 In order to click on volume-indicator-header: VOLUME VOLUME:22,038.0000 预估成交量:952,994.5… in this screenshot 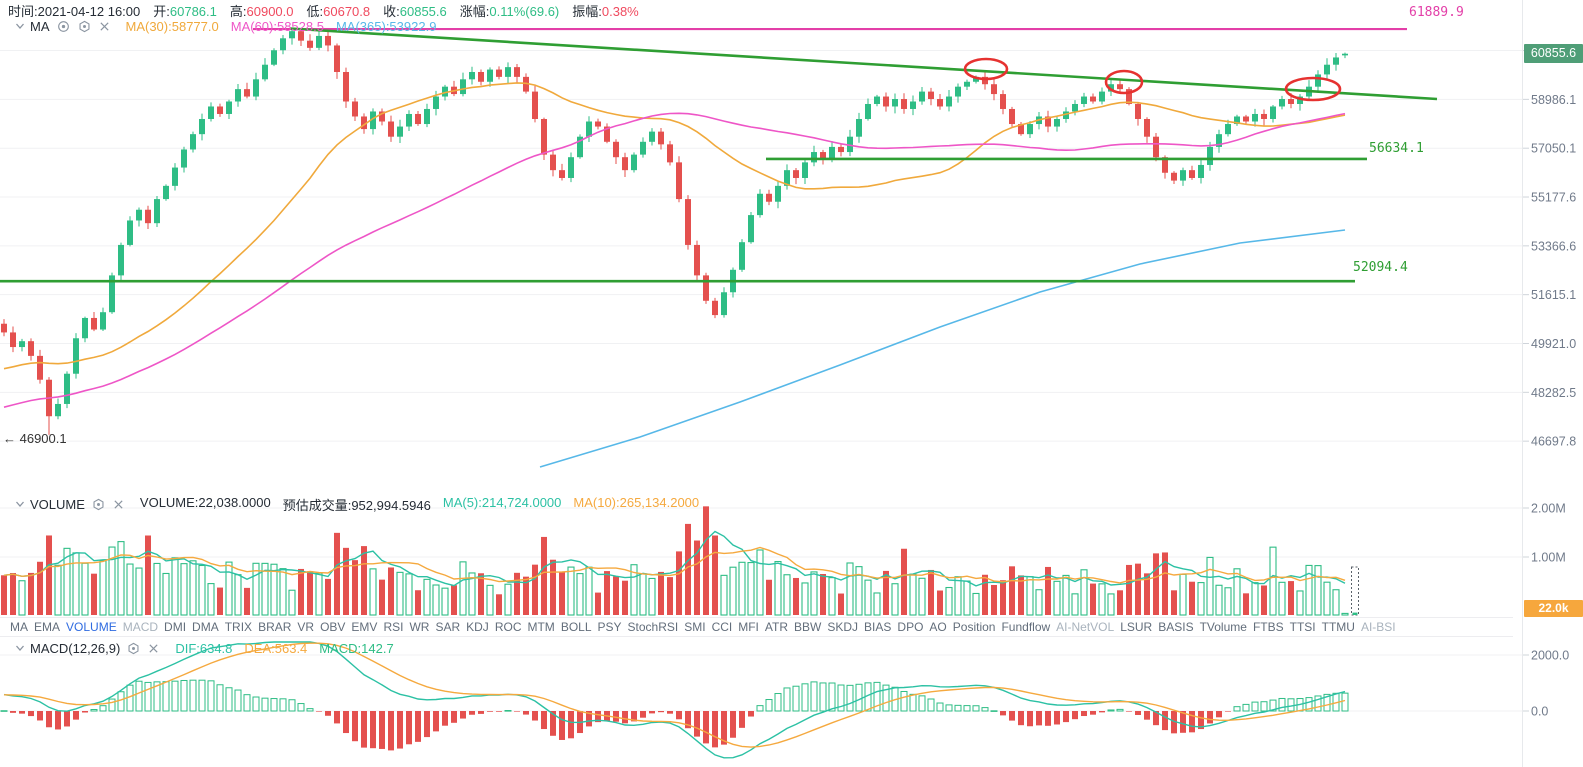, I will do `click(354, 504)`.